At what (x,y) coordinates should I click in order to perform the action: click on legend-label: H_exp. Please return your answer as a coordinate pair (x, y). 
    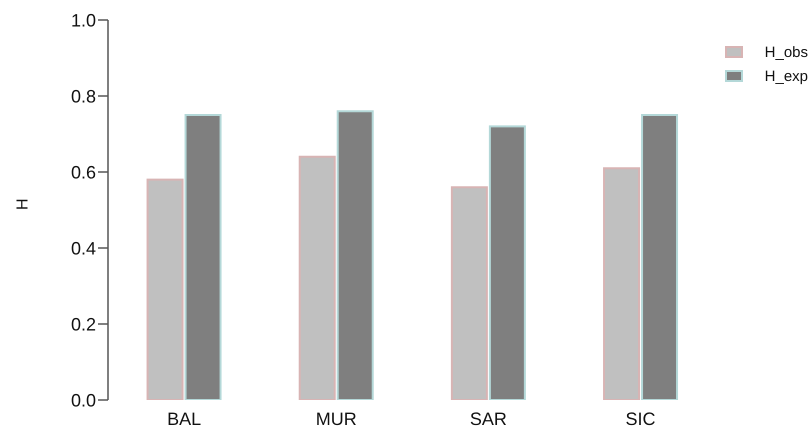
    Looking at the image, I should click on (786, 76).